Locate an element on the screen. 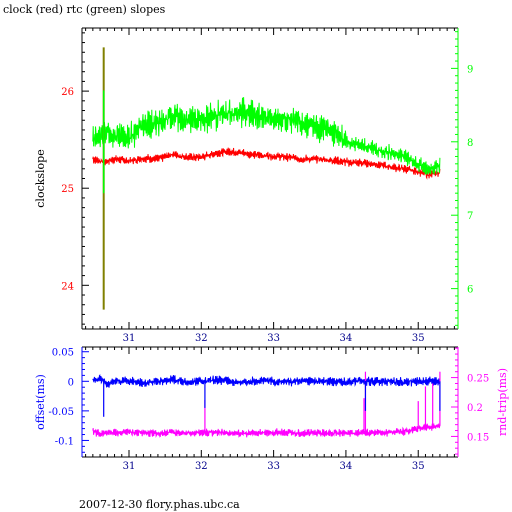 The height and width of the screenshot is (512, 512). y2-axis-title: rnd-trip(ms) is located at coordinates (502, 402).